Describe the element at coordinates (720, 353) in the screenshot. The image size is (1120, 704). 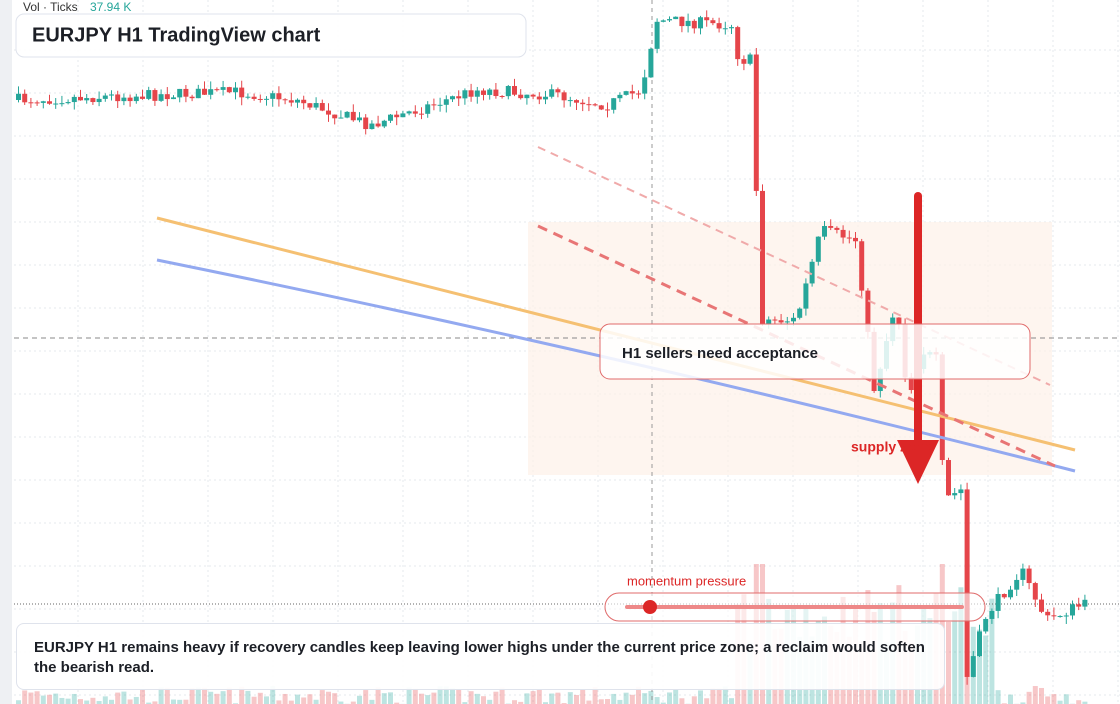
I see `callout: H1 sellers need acceptance` at that location.